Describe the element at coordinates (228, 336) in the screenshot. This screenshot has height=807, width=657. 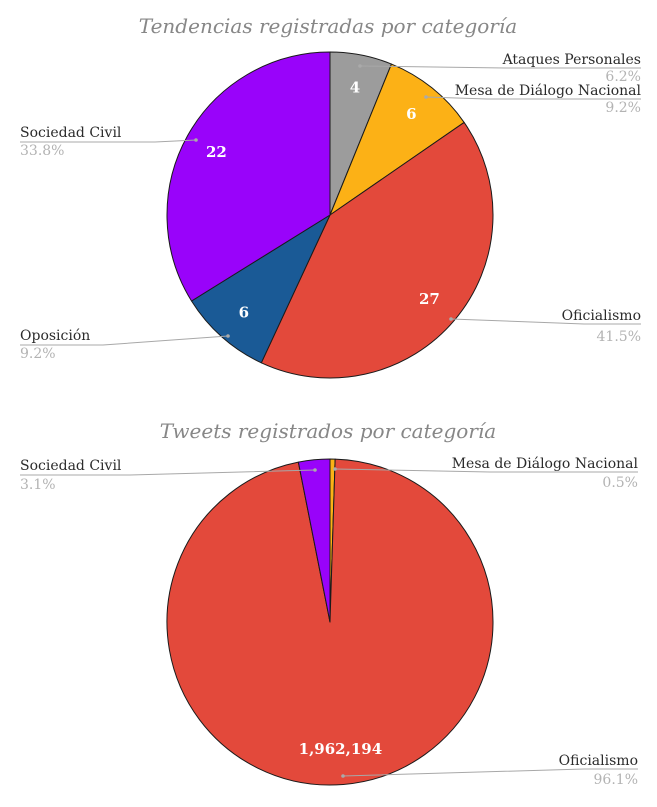
I see `leader-dot-oposicion` at that location.